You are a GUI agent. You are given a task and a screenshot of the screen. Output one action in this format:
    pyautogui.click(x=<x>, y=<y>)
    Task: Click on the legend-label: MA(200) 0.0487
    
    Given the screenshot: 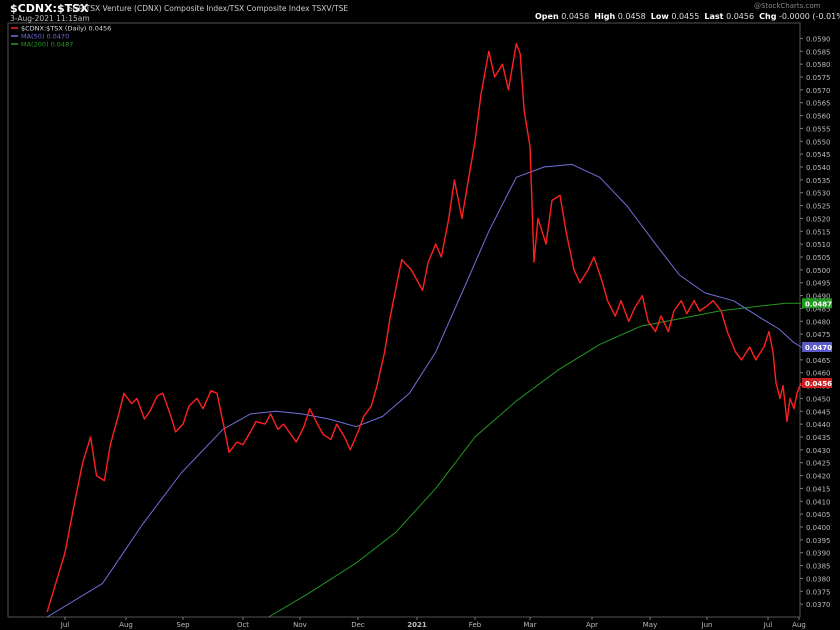 What is the action you would take?
    pyautogui.click(x=47, y=45)
    